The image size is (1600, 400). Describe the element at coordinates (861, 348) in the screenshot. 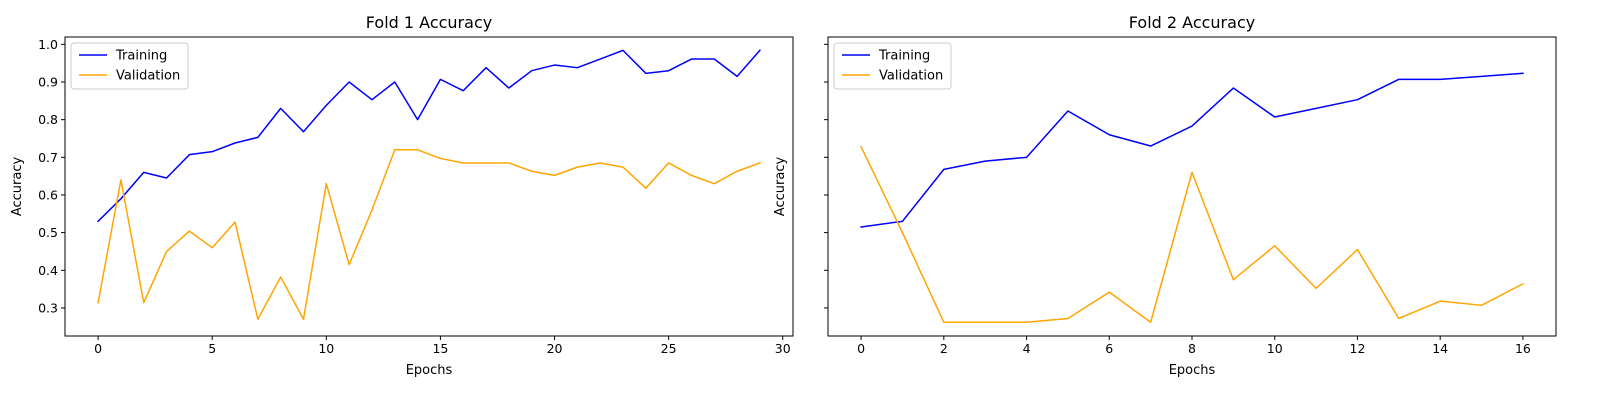

I see `fold2-x-tick-label-0: 0` at that location.